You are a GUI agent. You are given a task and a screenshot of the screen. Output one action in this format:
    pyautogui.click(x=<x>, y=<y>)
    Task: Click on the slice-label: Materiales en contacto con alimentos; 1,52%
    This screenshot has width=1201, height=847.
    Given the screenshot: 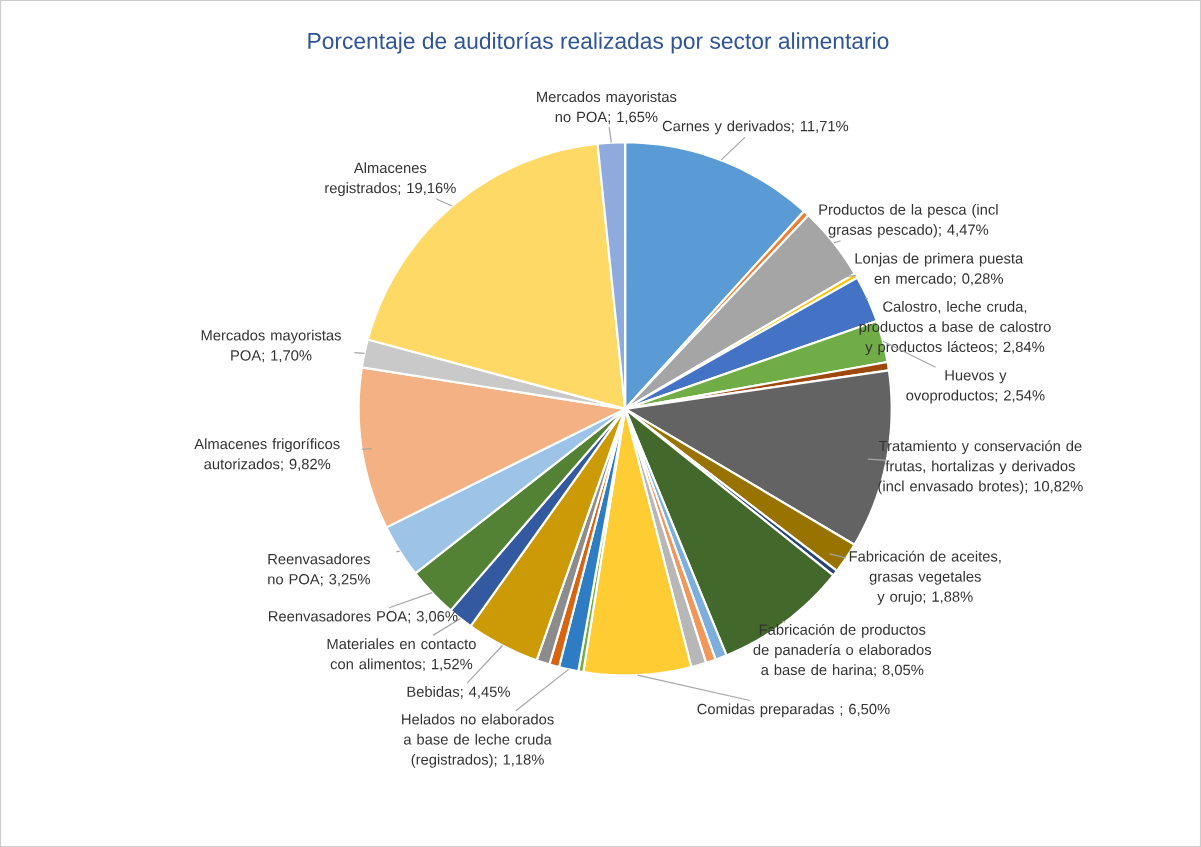 What is the action you would take?
    pyautogui.click(x=401, y=655)
    